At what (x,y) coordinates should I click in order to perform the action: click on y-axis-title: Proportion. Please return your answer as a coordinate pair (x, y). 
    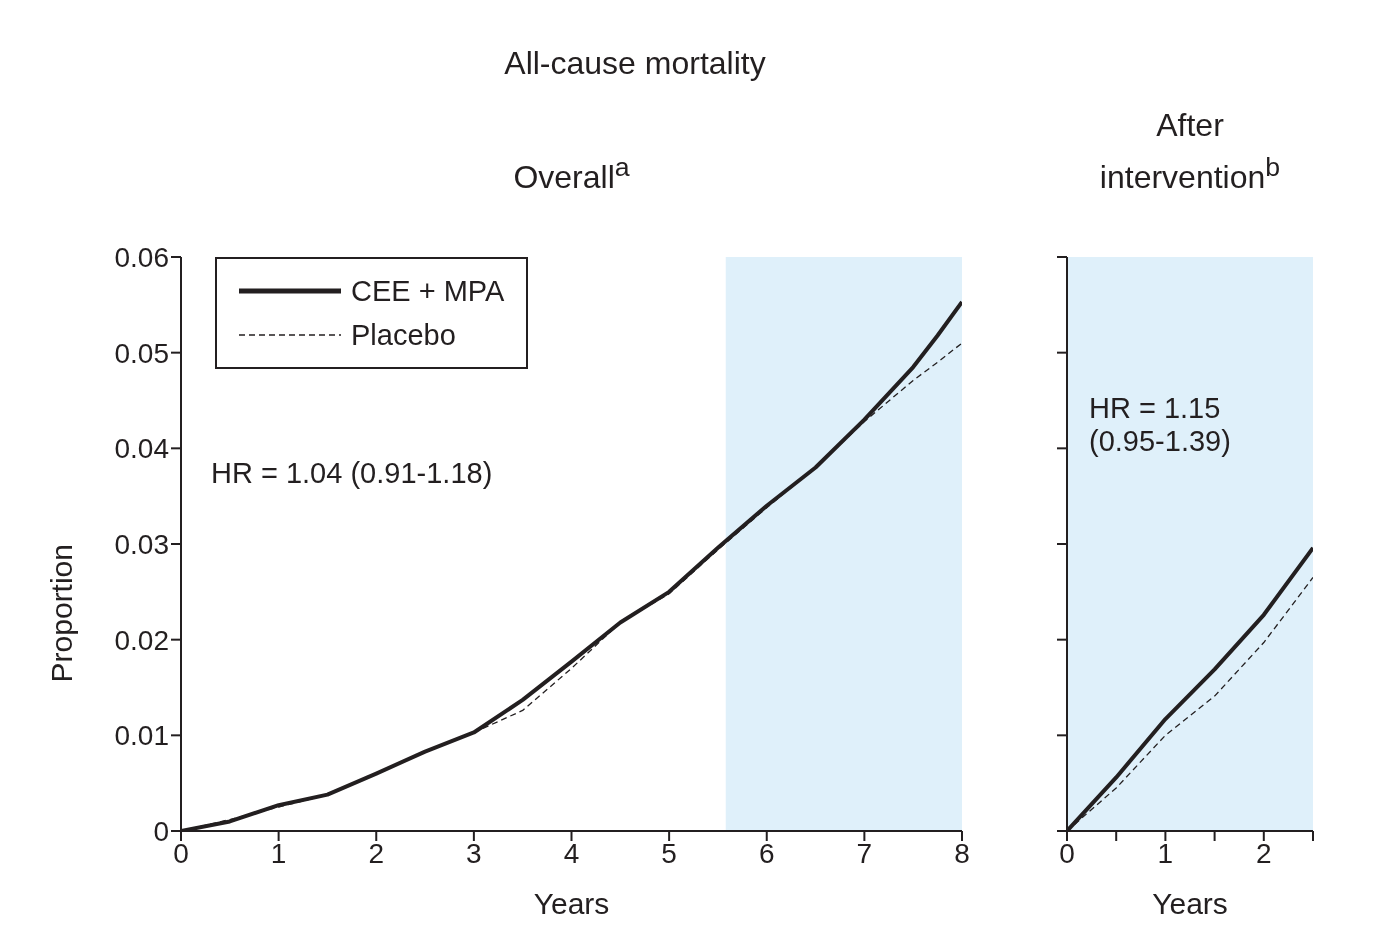
    Looking at the image, I should click on (61, 613).